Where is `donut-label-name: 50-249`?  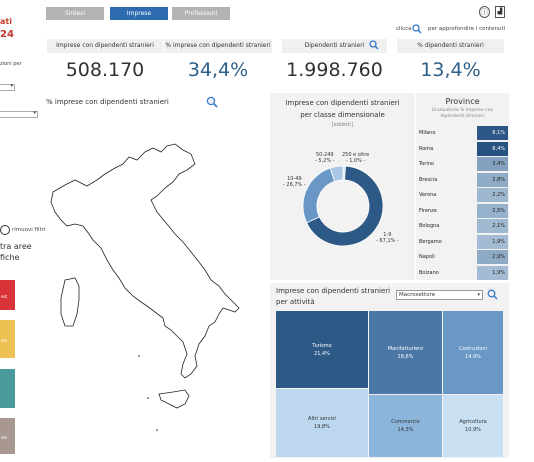
donut-label-name: 50-249 is located at coordinates (324, 155).